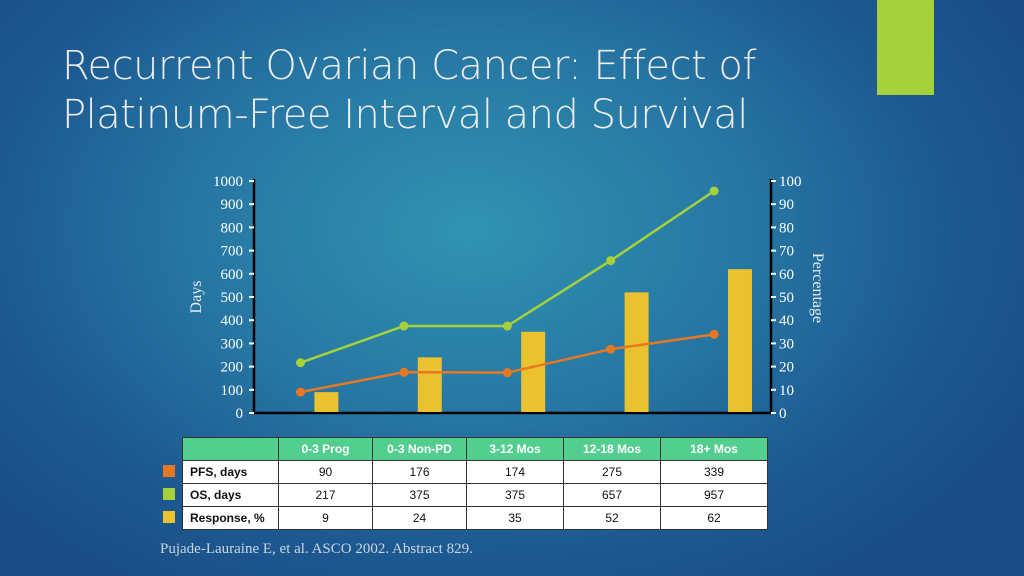 This screenshot has height=576, width=1024. I want to click on row-label: OS, days, so click(230, 495).